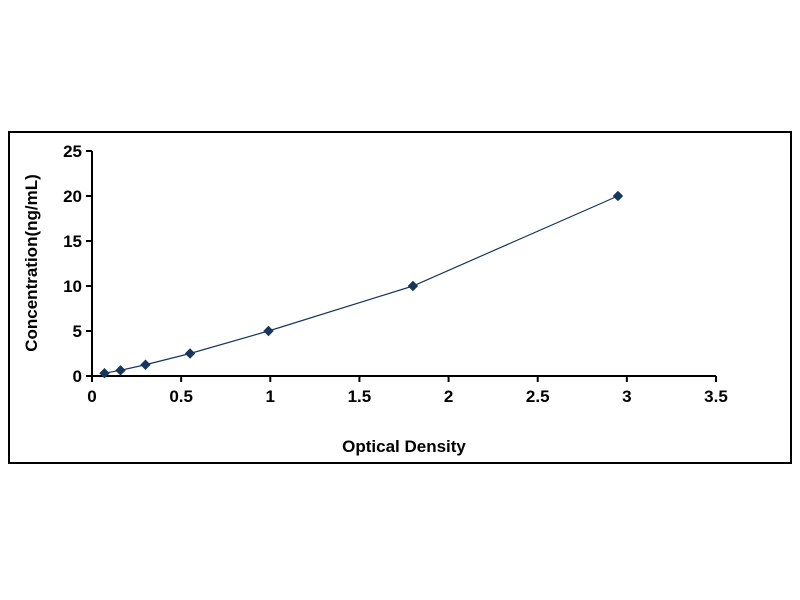  What do you see at coordinates (77, 331) in the screenshot?
I see `y-tick-label: 5` at bounding box center [77, 331].